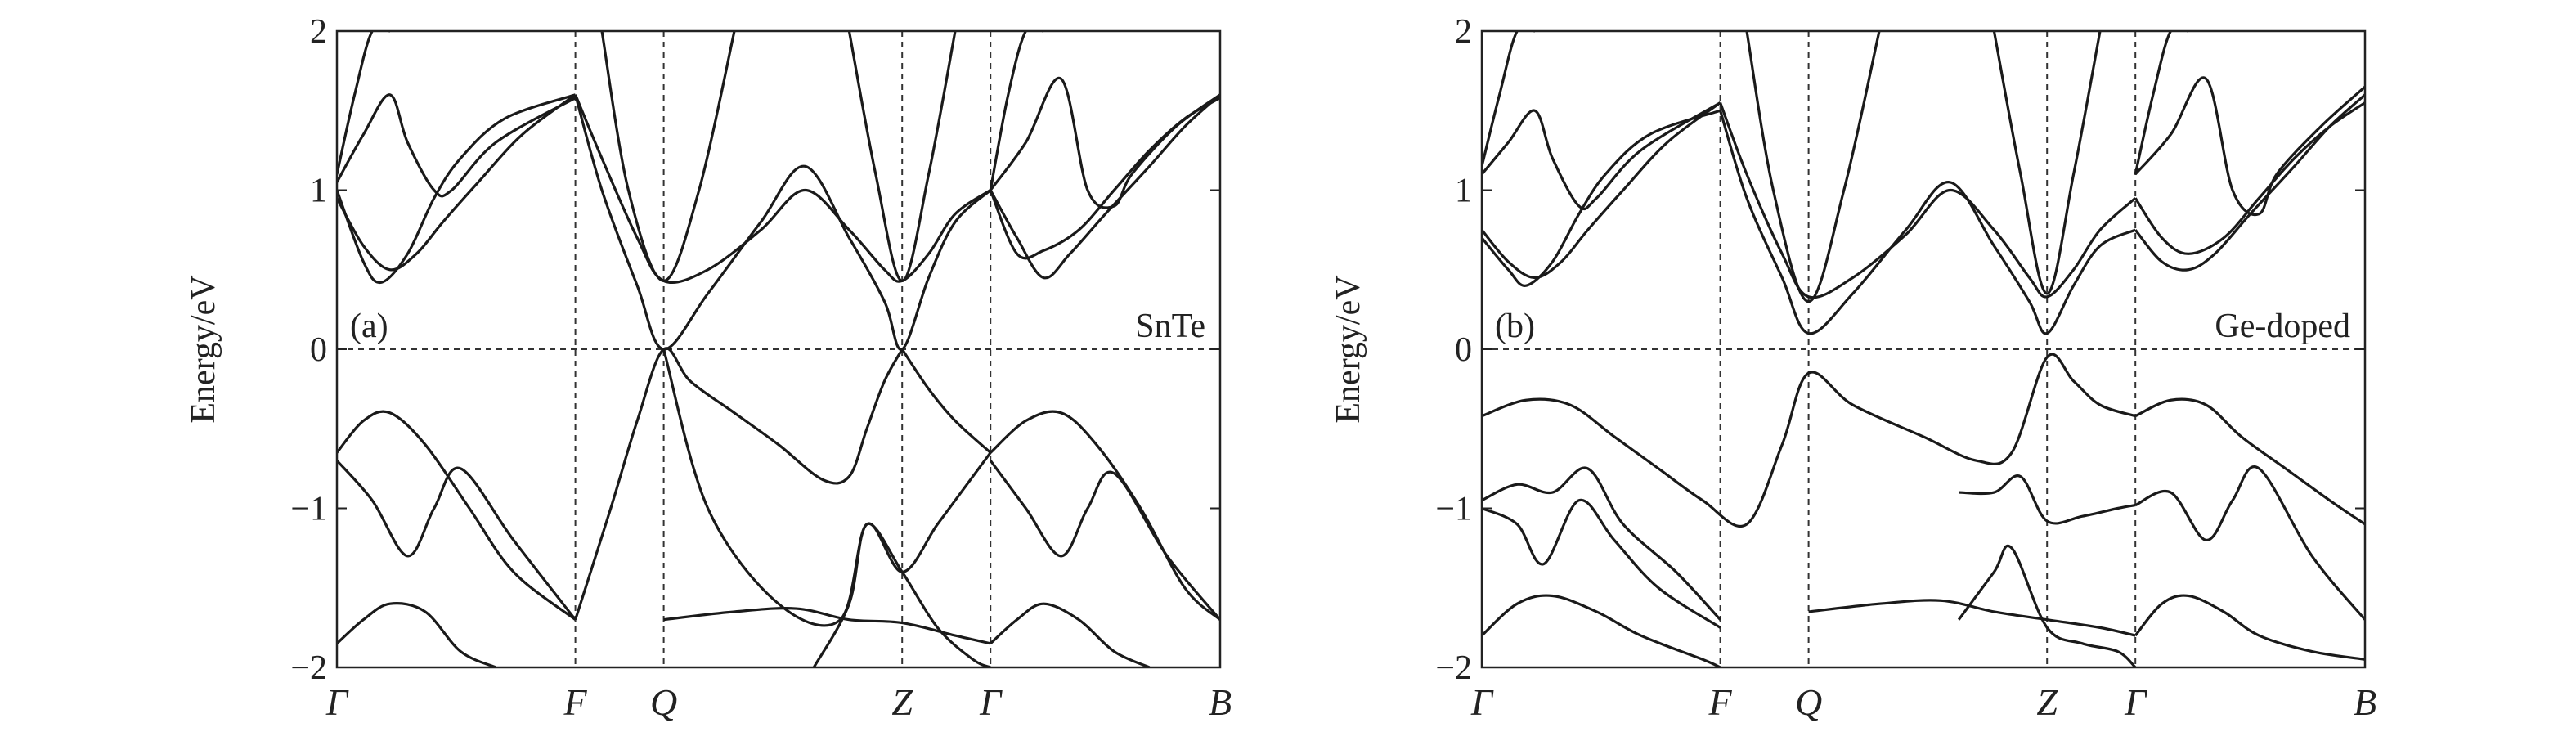  I want to click on panel-label: (b), so click(1515, 326).